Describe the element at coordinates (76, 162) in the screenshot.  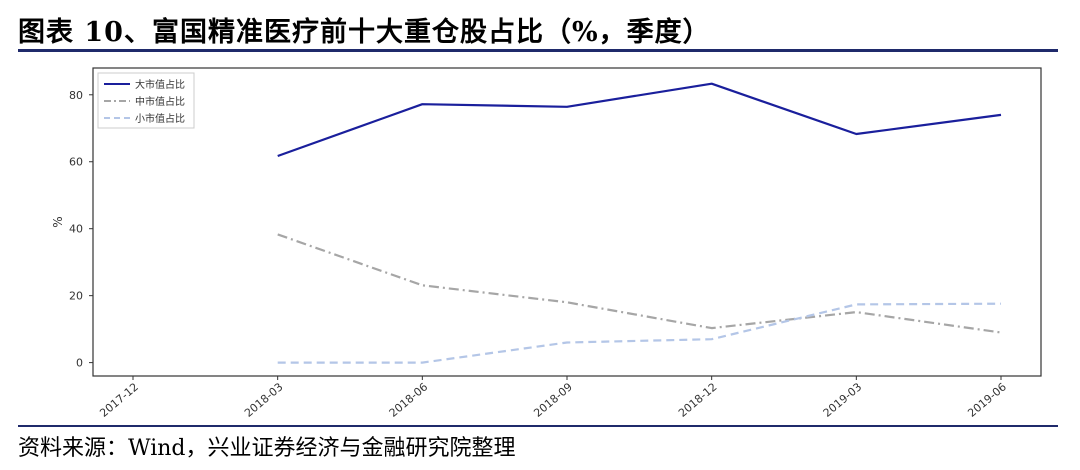
I see `y-tick-label: 60` at that location.